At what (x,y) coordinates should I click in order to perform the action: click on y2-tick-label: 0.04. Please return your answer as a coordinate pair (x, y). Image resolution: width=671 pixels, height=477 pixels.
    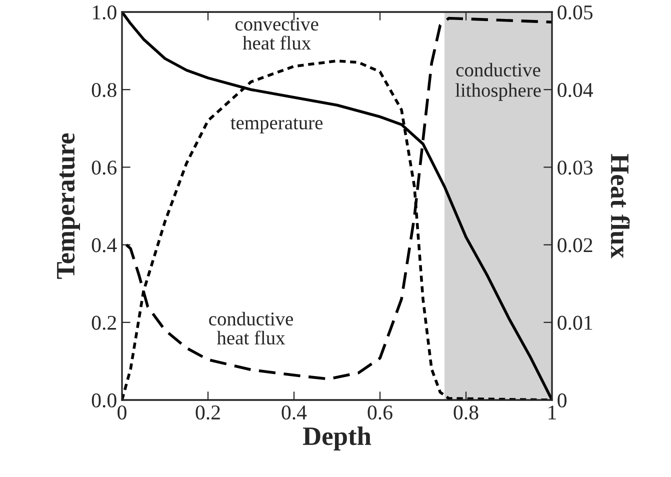
    Looking at the image, I should click on (575, 90).